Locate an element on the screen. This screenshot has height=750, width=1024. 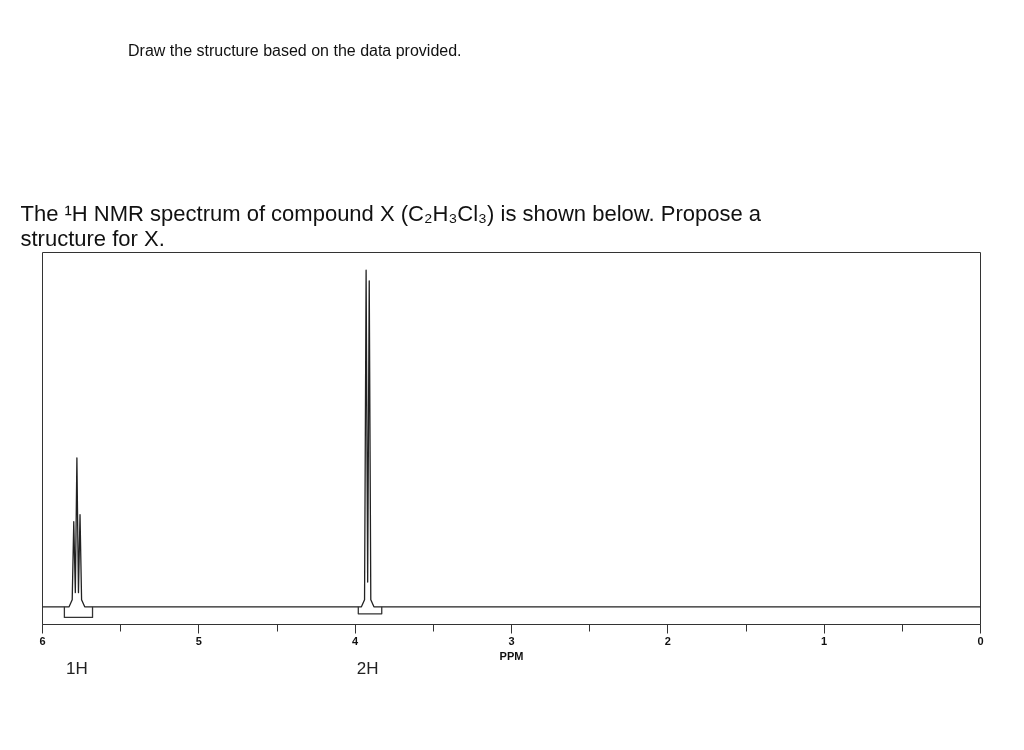
x-tick-label: 3 is located at coordinates (511, 640).